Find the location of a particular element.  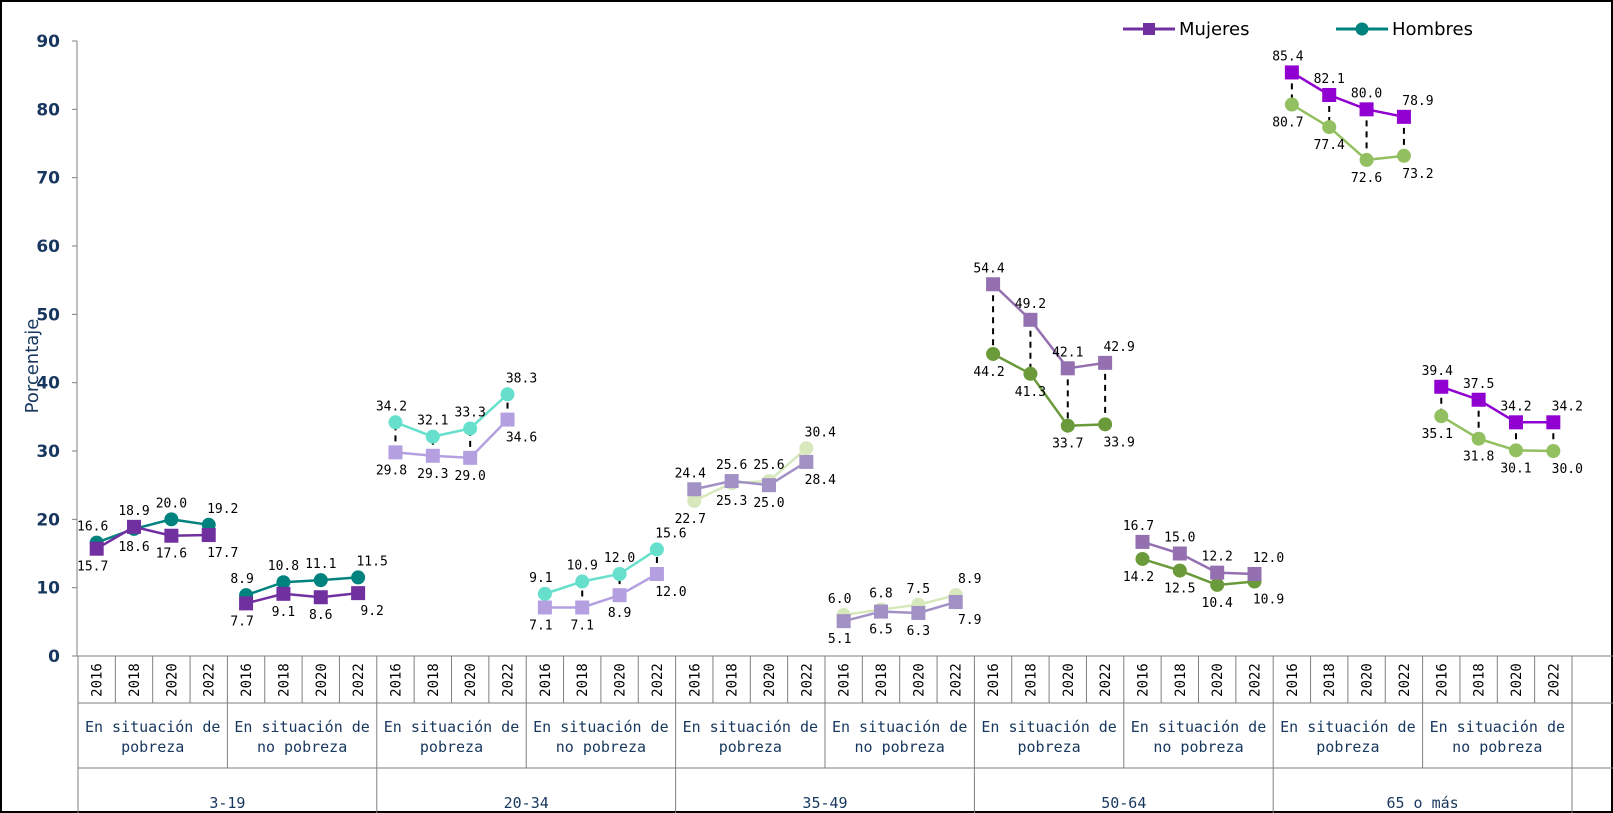

age-group-label: 50-64 is located at coordinates (1123, 803).